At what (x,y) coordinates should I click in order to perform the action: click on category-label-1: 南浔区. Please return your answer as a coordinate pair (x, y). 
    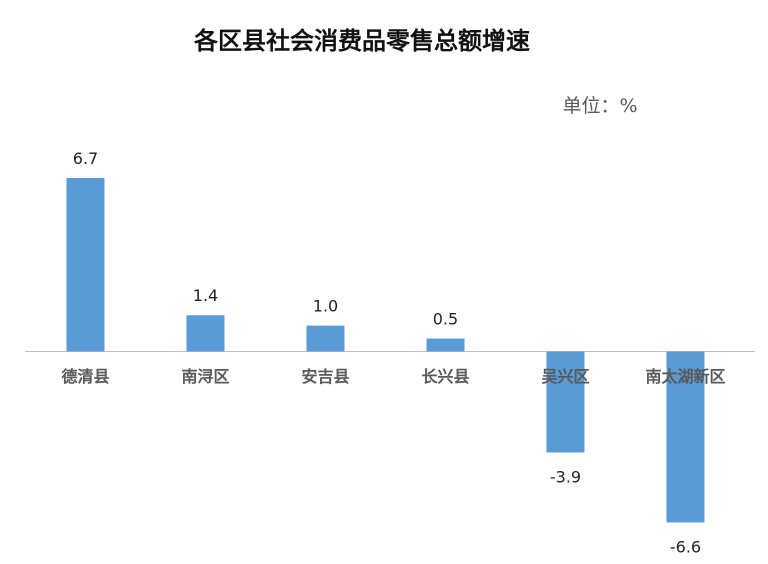
    Looking at the image, I should click on (205, 376).